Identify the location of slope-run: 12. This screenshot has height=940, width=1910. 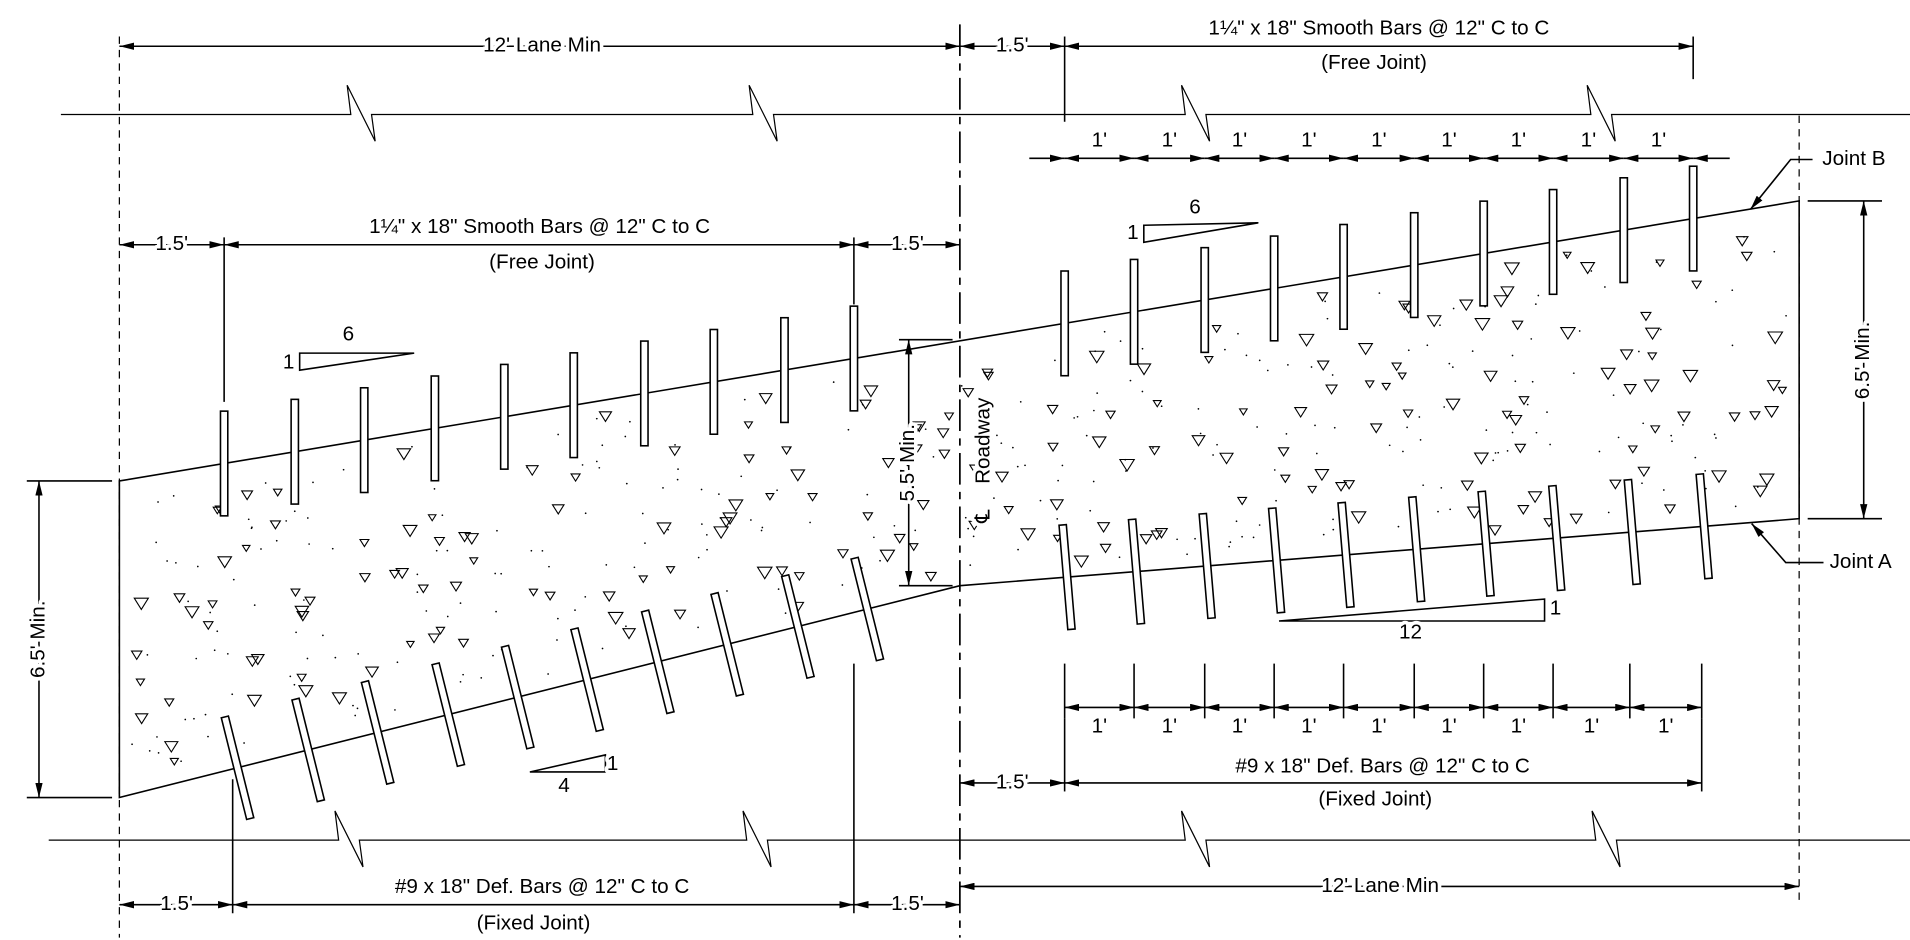
(1410, 632).